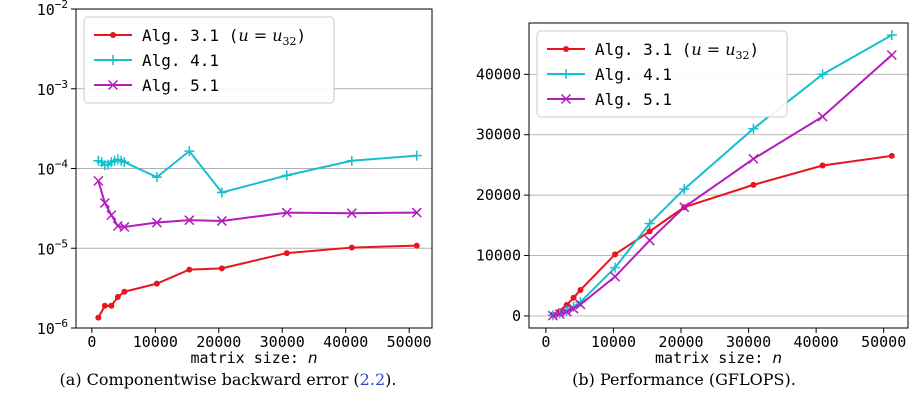 The height and width of the screenshot is (402, 912). I want to click on caption-a-suffix: )., so click(391, 379).